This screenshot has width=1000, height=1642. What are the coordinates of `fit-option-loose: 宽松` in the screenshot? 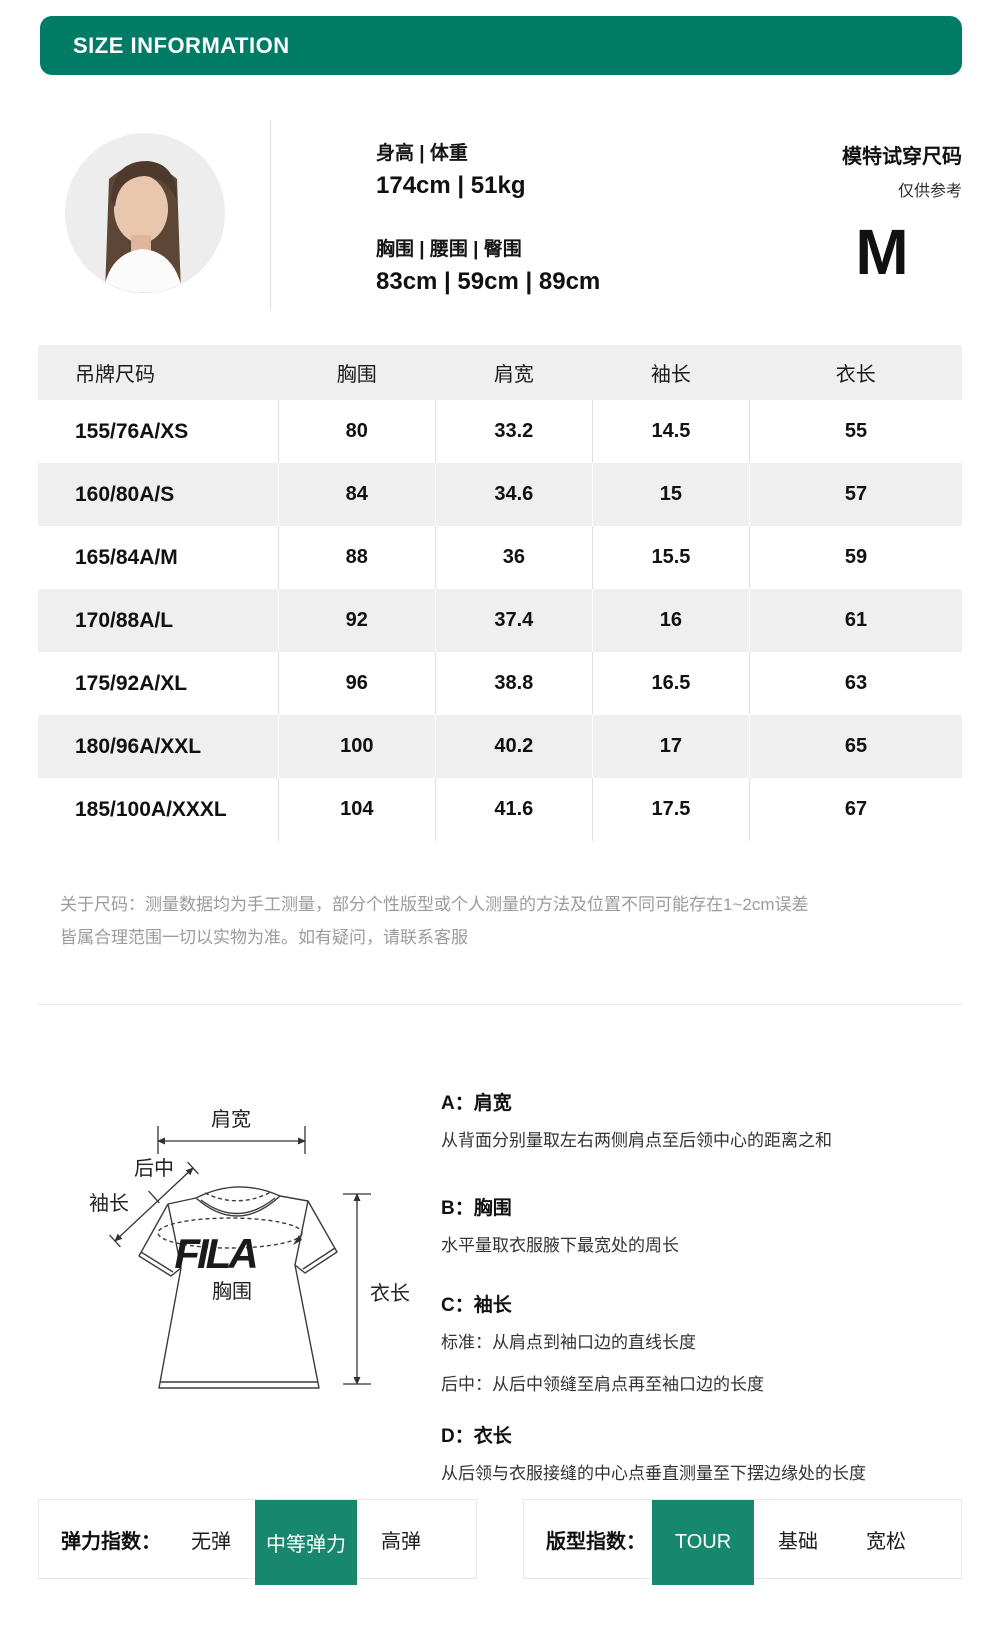 It's located at (886, 1541).